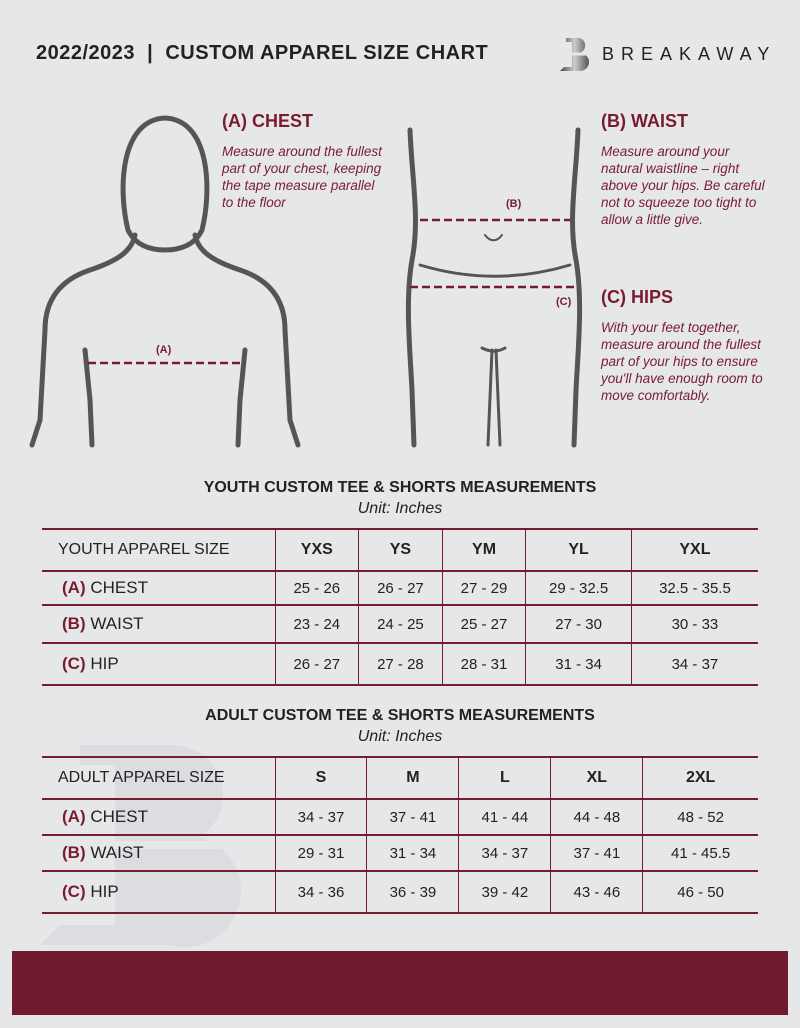 The width and height of the screenshot is (800, 1028). Describe the element at coordinates (484, 550) in the screenshot. I see `size-label: YM` at that location.